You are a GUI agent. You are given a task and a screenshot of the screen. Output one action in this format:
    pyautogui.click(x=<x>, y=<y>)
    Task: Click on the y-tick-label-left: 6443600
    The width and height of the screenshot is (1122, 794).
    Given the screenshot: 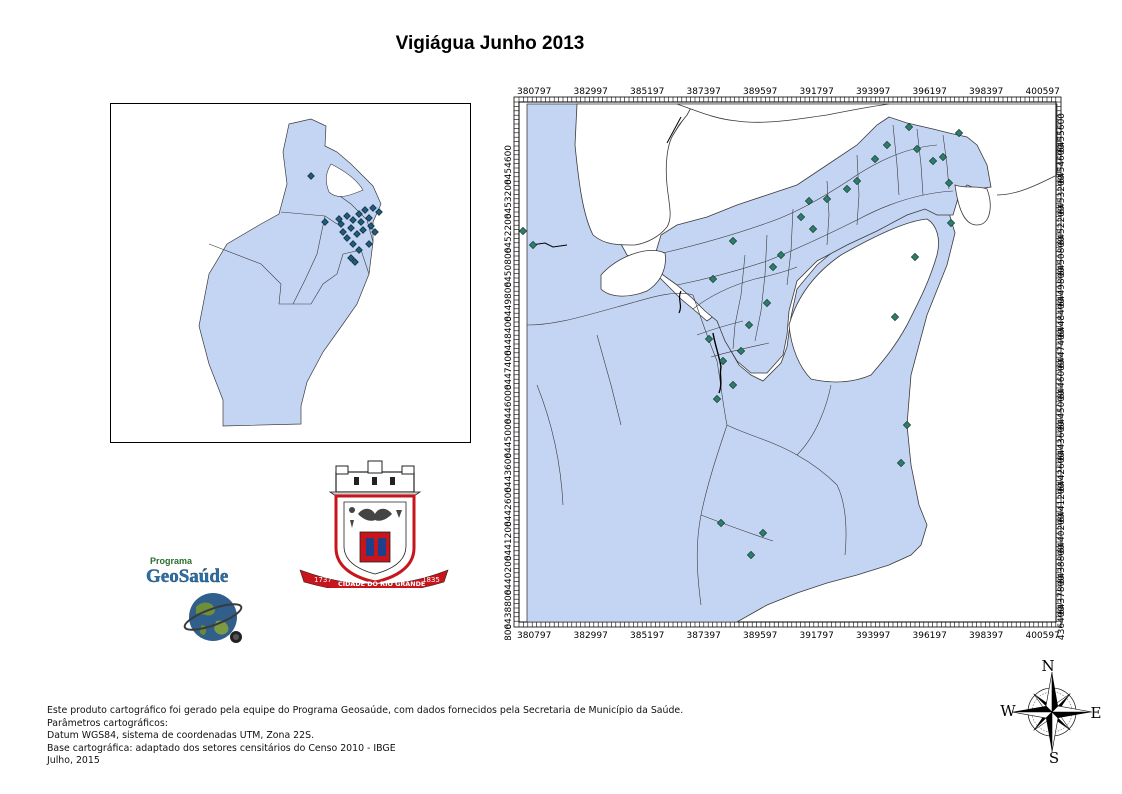 What is the action you would take?
    pyautogui.click(x=509, y=472)
    